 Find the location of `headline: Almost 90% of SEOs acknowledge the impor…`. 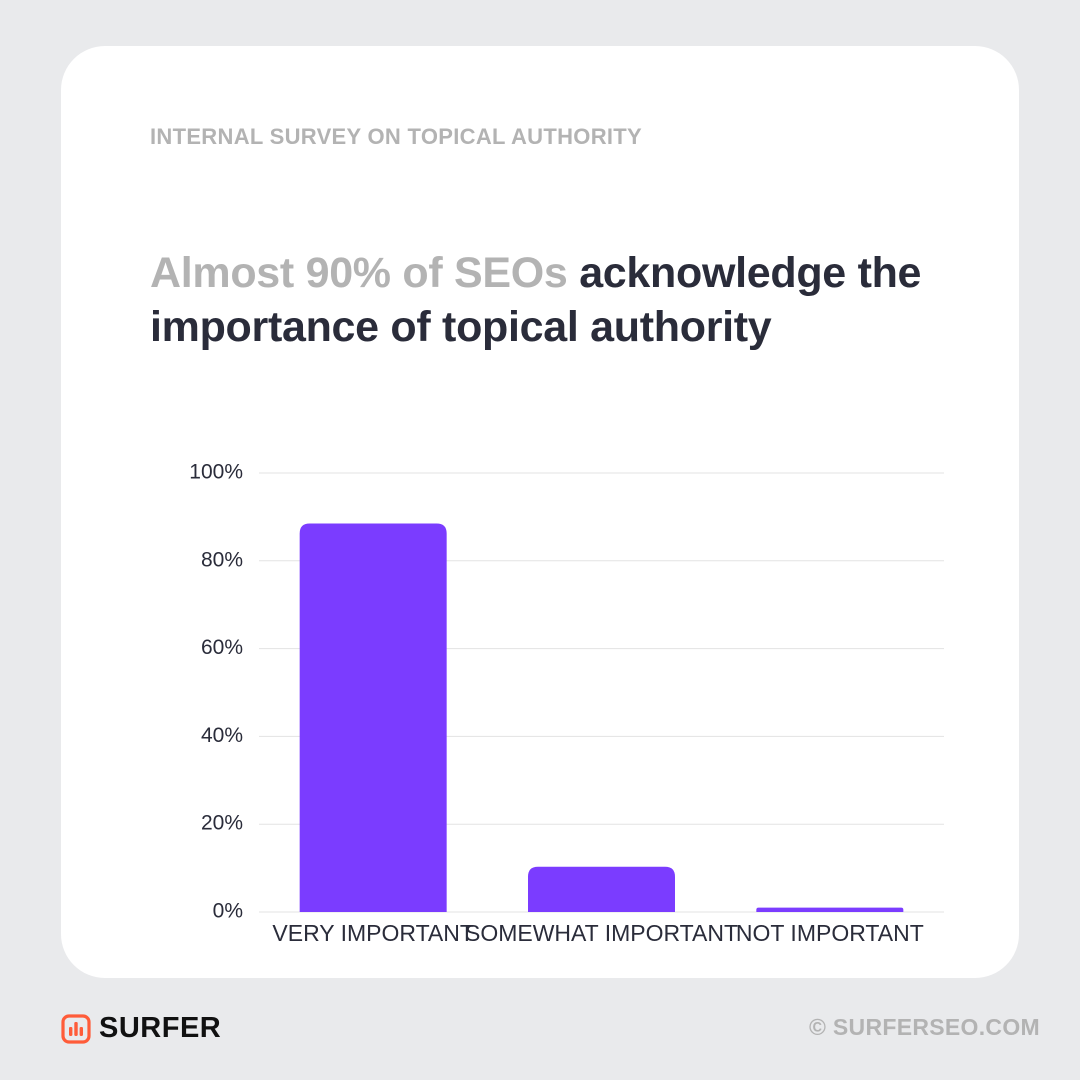

headline: Almost 90% of SEOs acknowledge the impor… is located at coordinates (570, 300).